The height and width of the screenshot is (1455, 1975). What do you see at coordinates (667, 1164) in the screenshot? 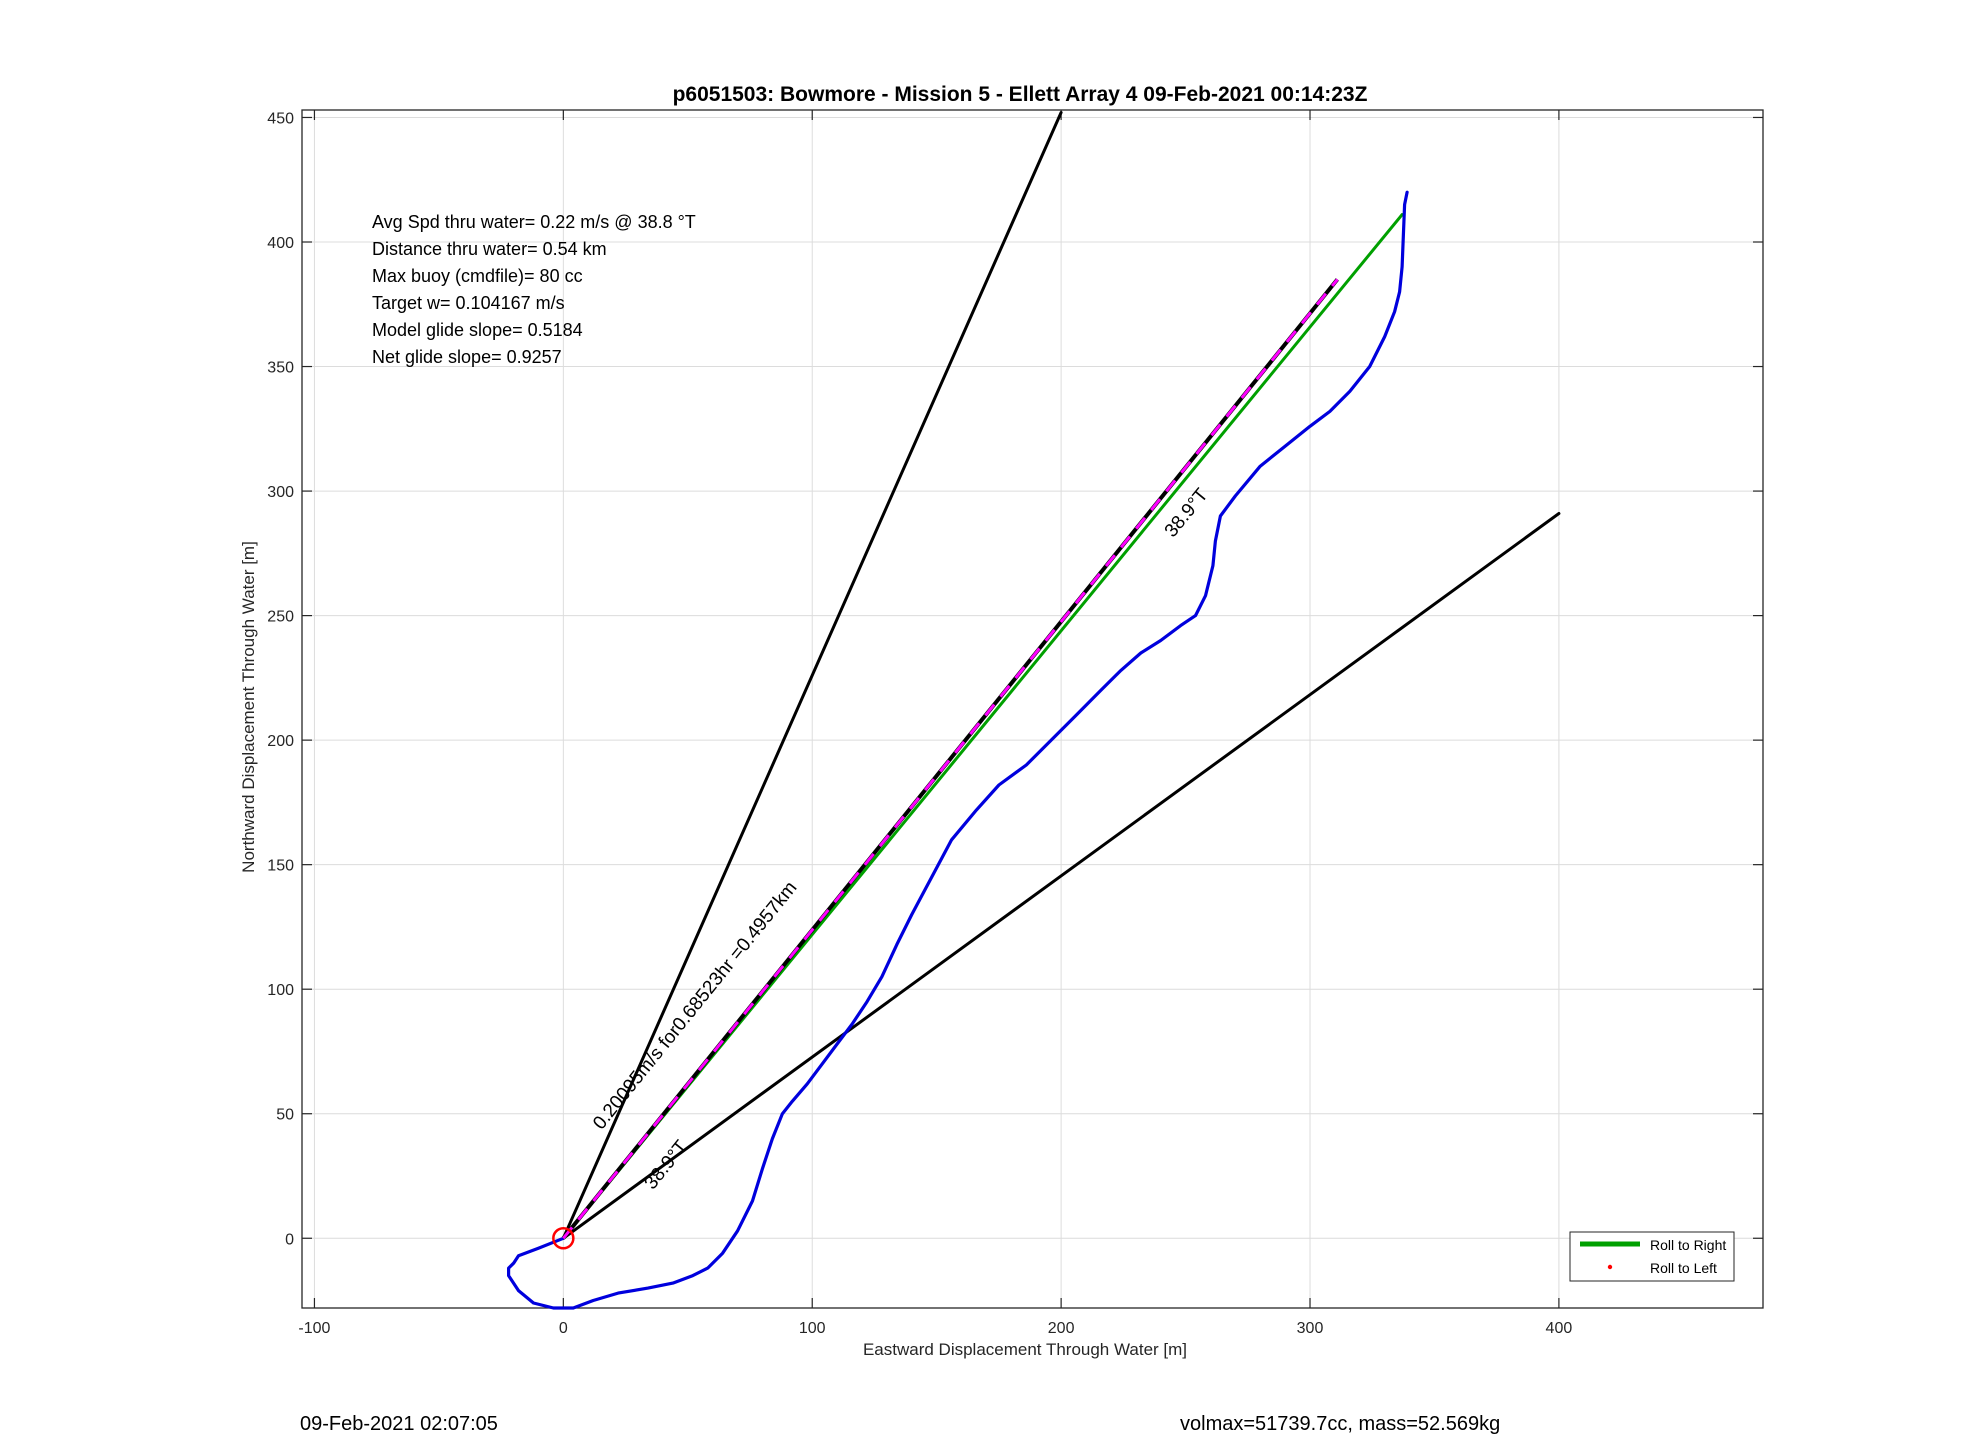
I see `current-heading-label: 38.9°T` at bounding box center [667, 1164].